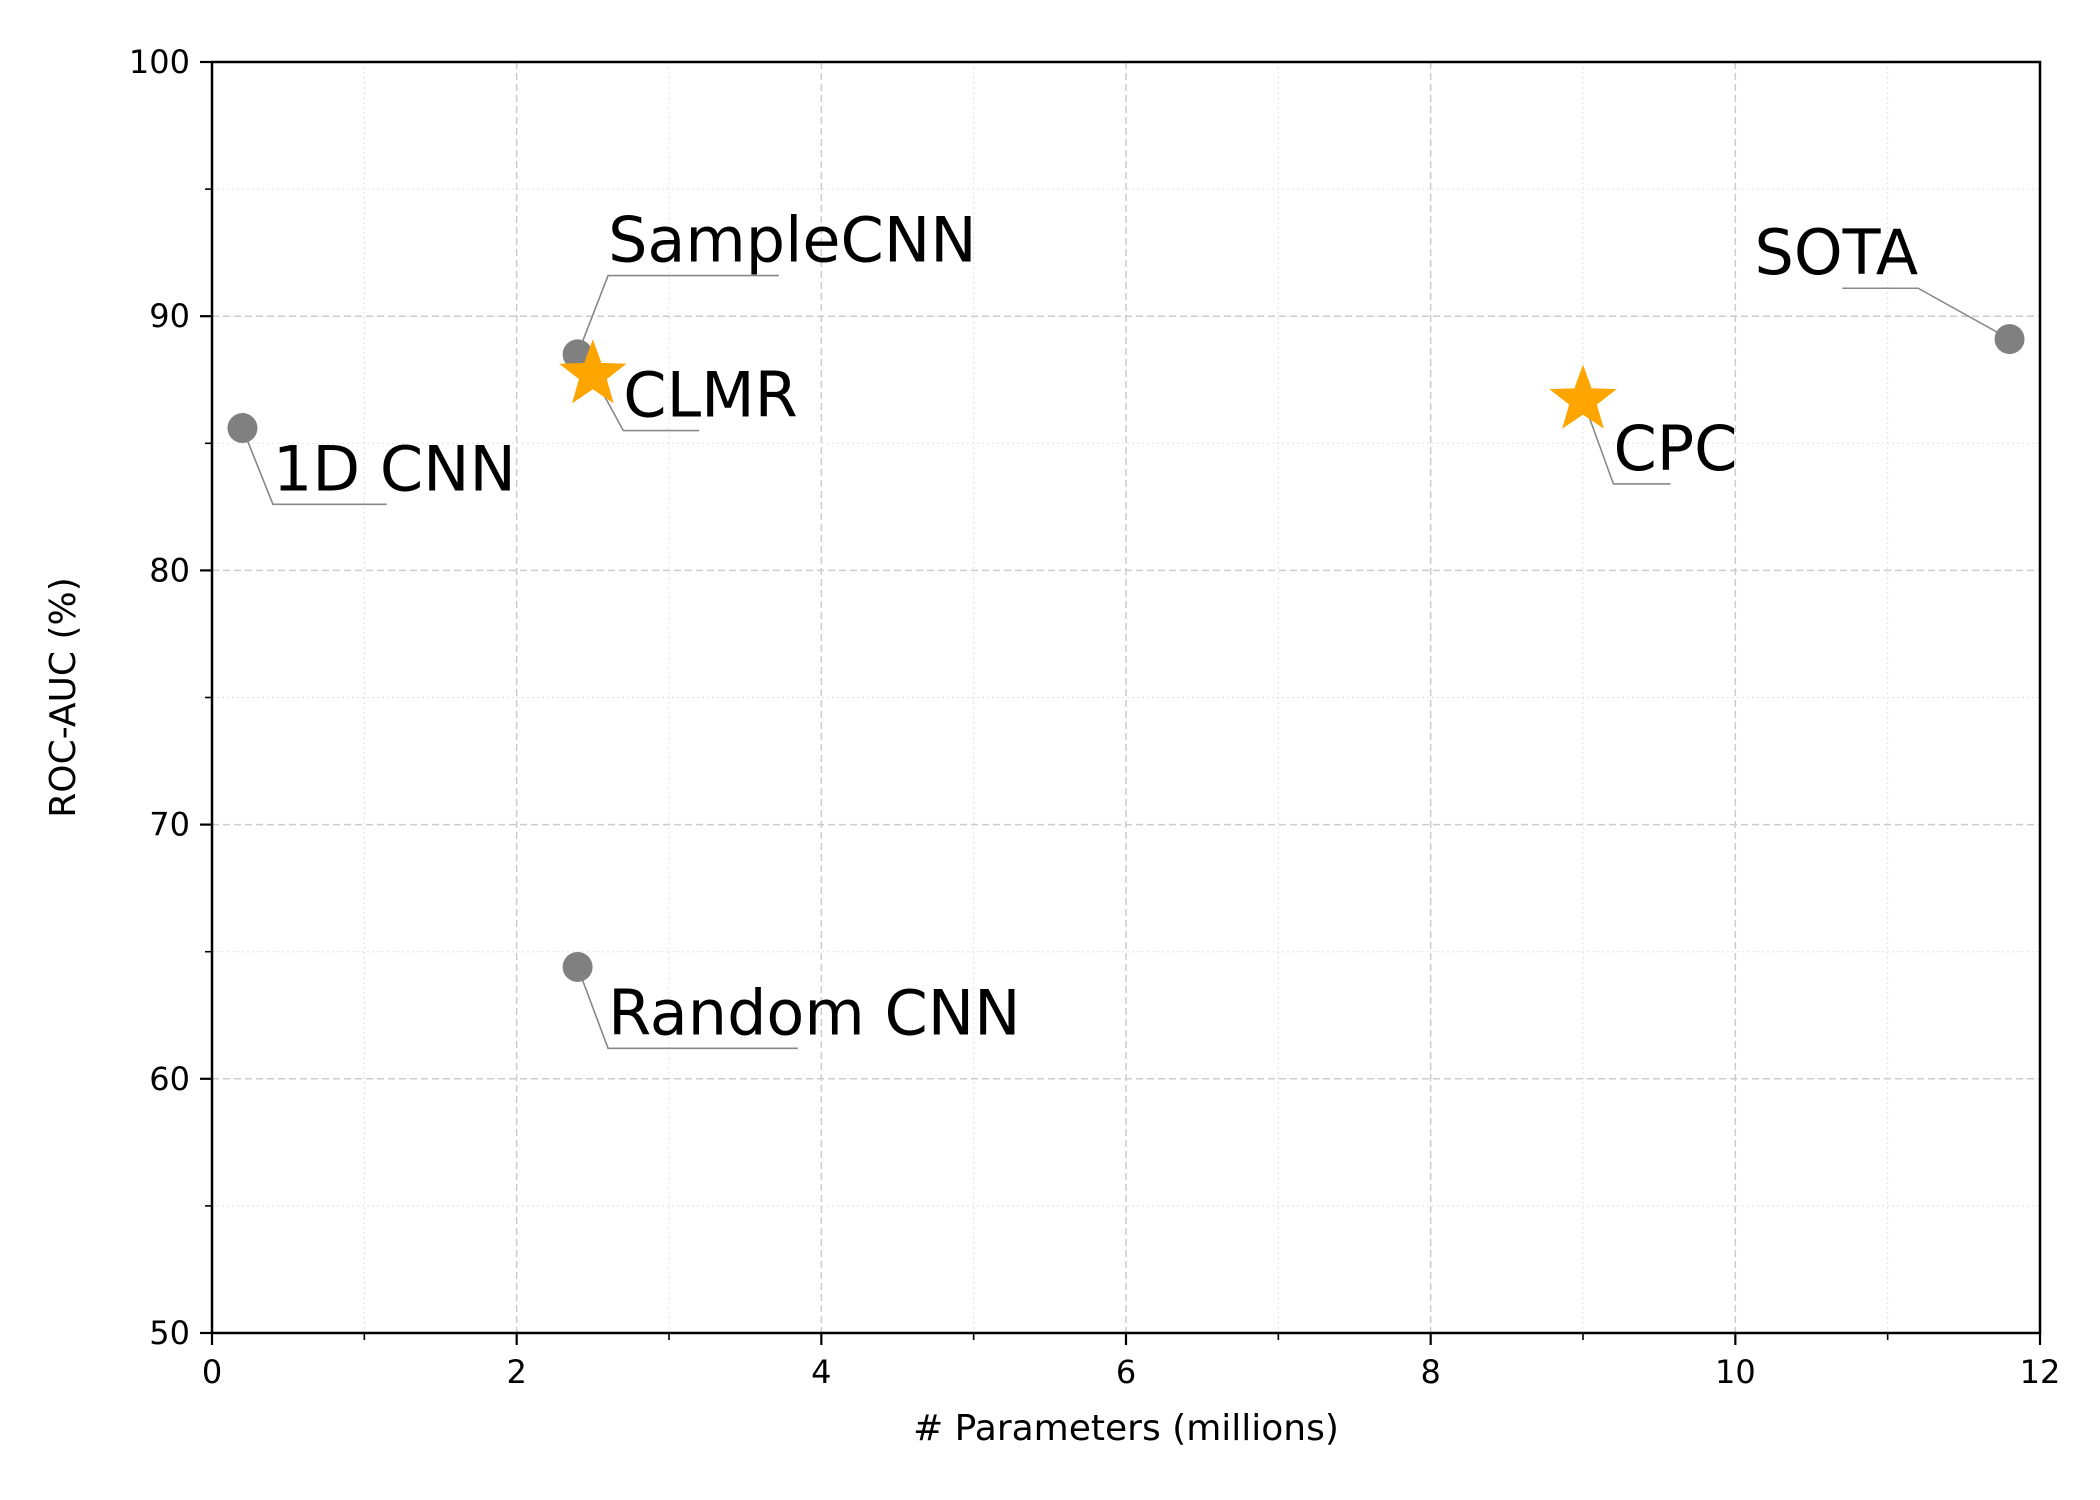 Image resolution: width=2100 pixels, height=1500 pixels. Describe the element at coordinates (169, 570) in the screenshot. I see `y-tick-label: 80` at that location.